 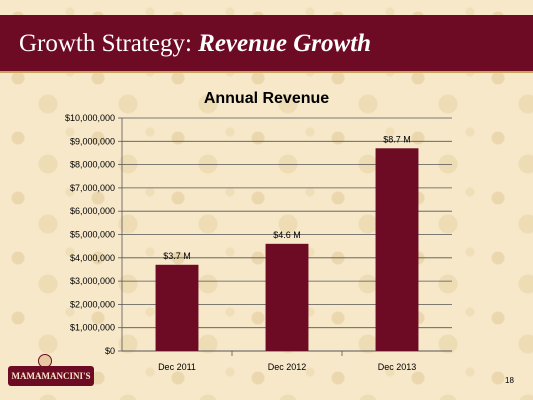 What do you see at coordinates (509, 380) in the screenshot?
I see `page-number: 18` at bounding box center [509, 380].